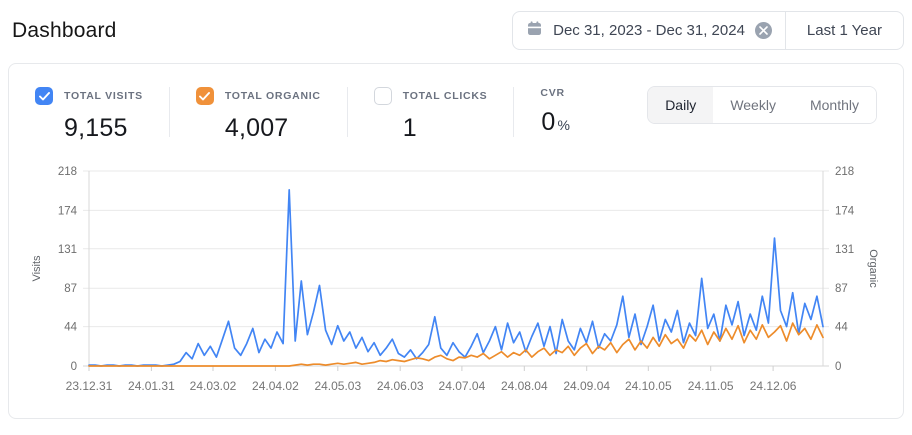 The image size is (912, 435). Describe the element at coordinates (44, 96) in the screenshot. I see `total-visits-checkbox` at that location.